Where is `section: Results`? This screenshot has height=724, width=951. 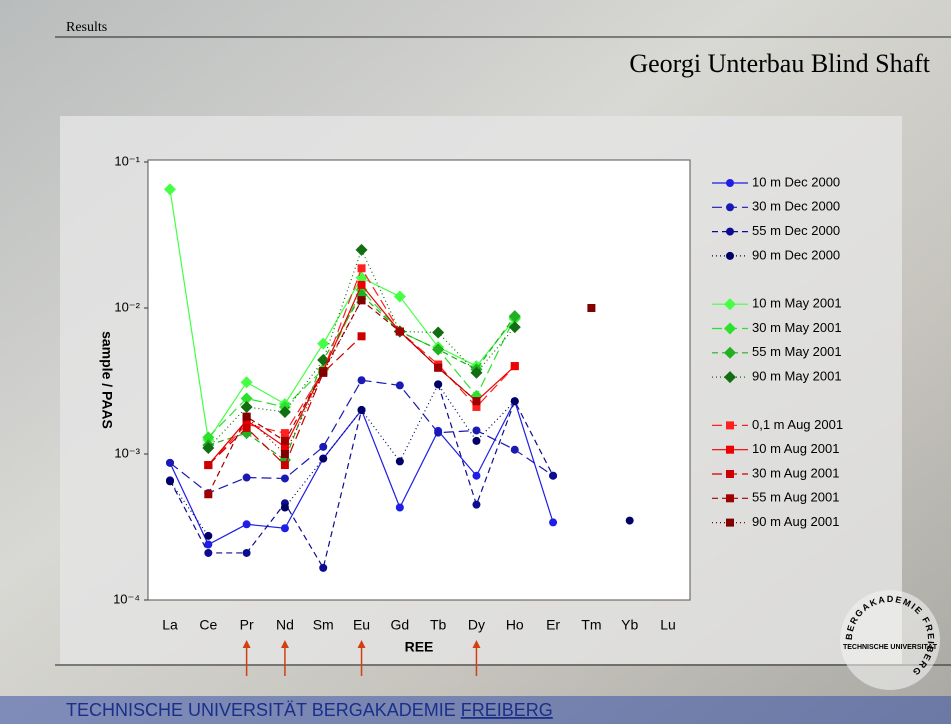 section: Results is located at coordinates (86, 27).